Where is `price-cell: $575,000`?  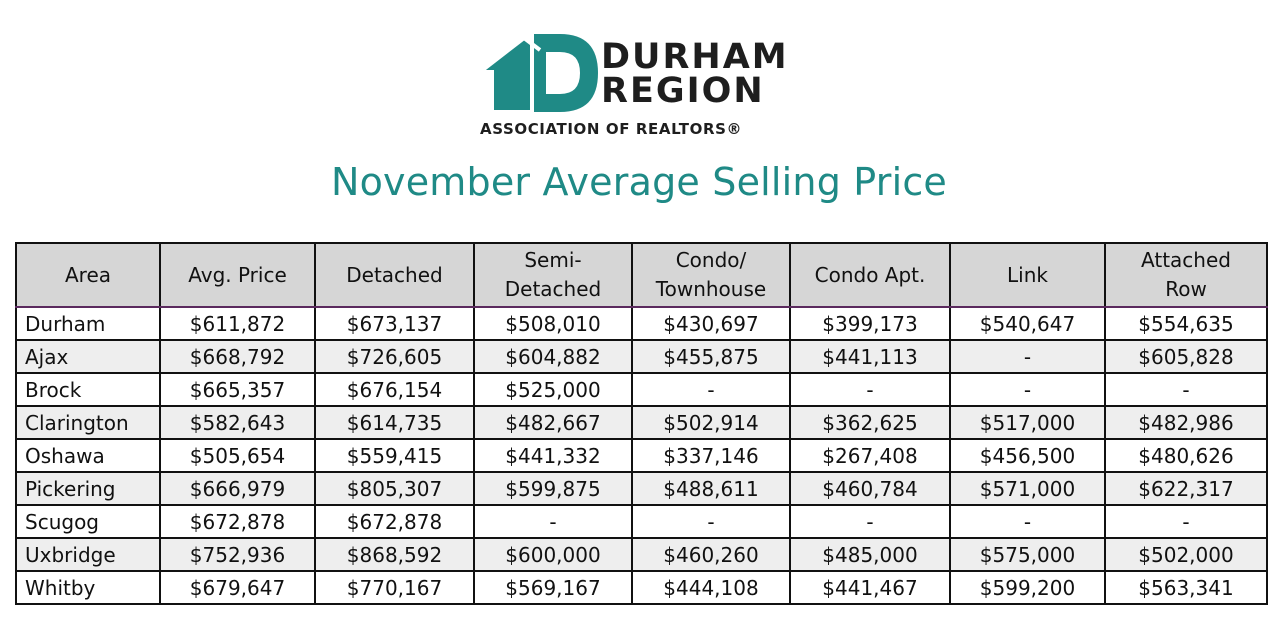 price-cell: $575,000 is located at coordinates (1027, 554).